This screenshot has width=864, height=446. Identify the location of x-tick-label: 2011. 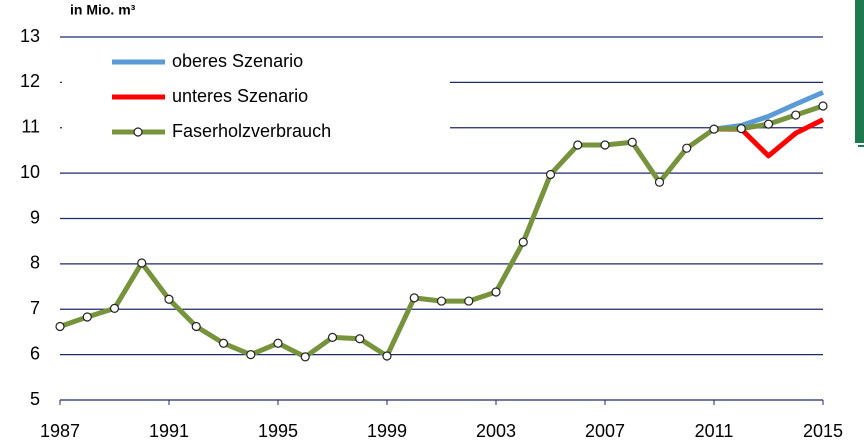
(714, 431).